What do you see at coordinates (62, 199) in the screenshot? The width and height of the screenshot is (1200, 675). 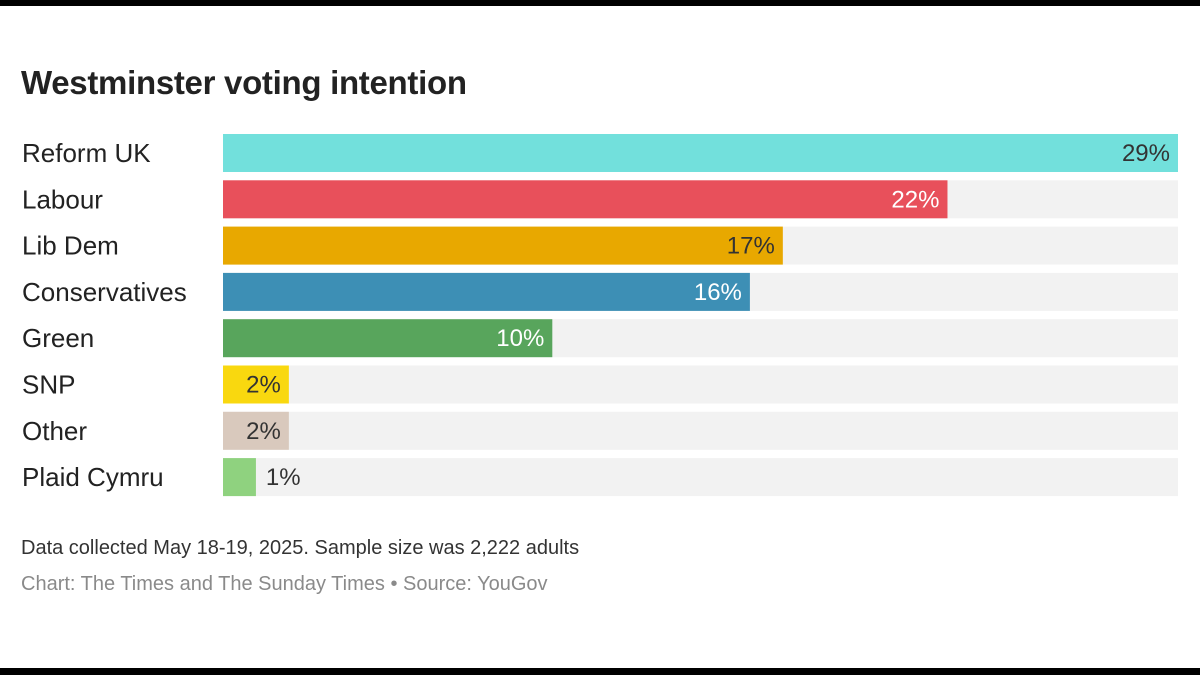 I see `category-label-labour: Labour` at bounding box center [62, 199].